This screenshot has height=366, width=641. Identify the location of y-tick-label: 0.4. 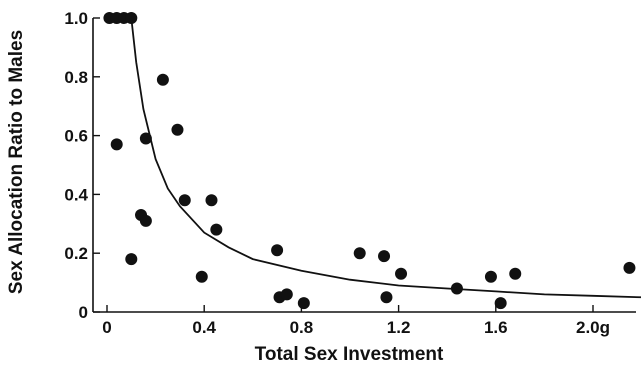
(76, 194).